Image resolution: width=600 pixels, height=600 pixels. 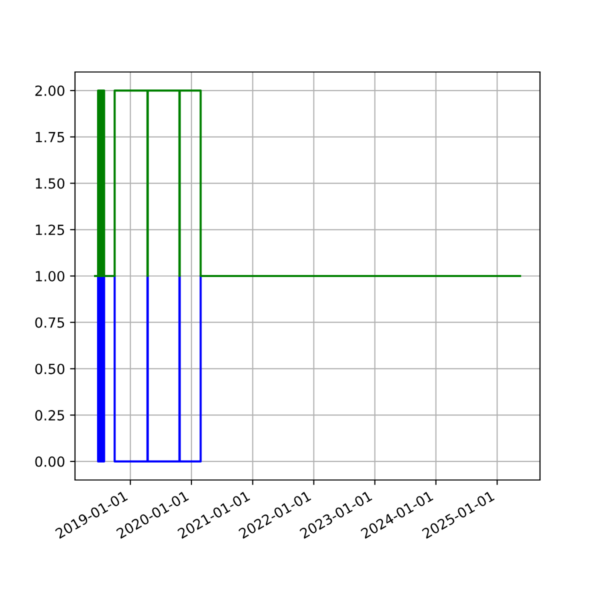 What do you see at coordinates (49, 91) in the screenshot?
I see `y-tick-label: 2.00` at bounding box center [49, 91].